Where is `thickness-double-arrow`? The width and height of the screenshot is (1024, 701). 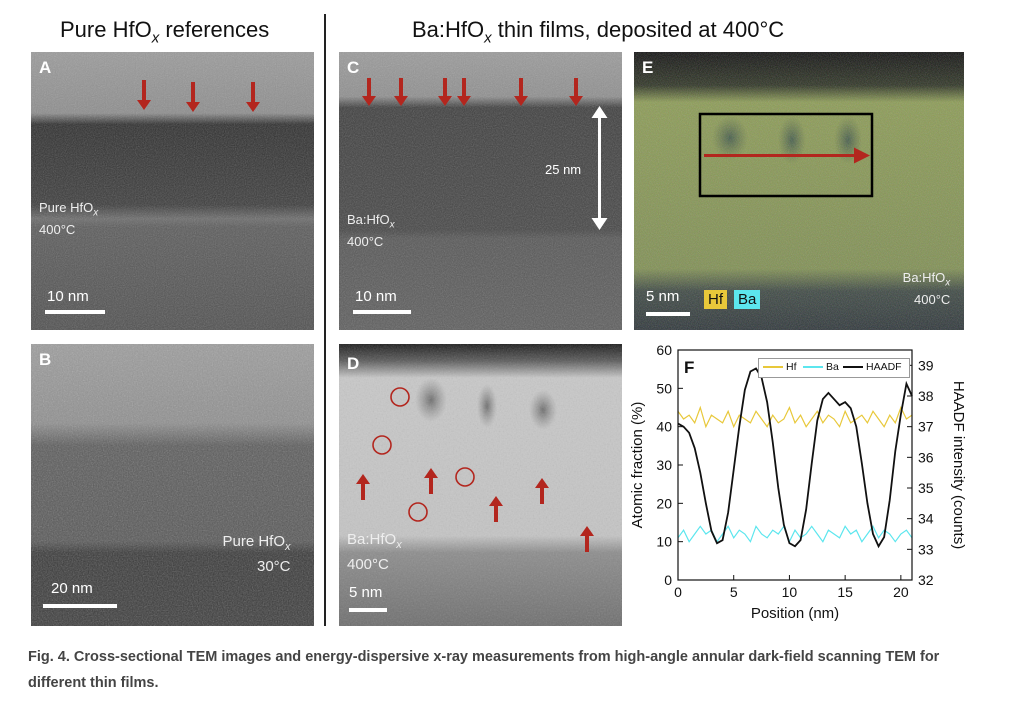 thickness-double-arrow is located at coordinates (599, 168).